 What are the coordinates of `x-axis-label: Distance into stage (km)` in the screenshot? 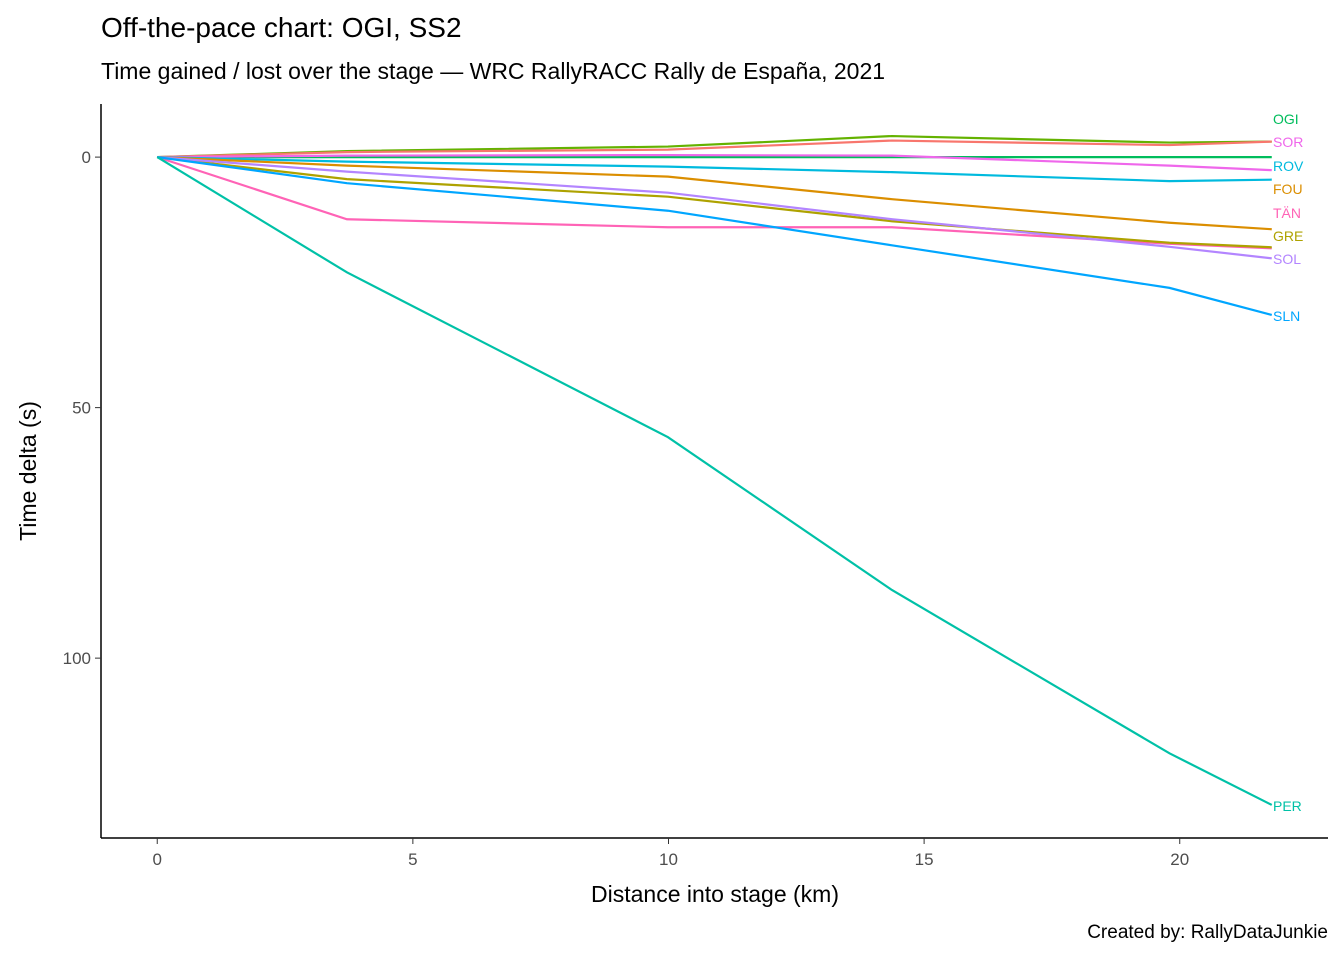 It's located at (715, 894).